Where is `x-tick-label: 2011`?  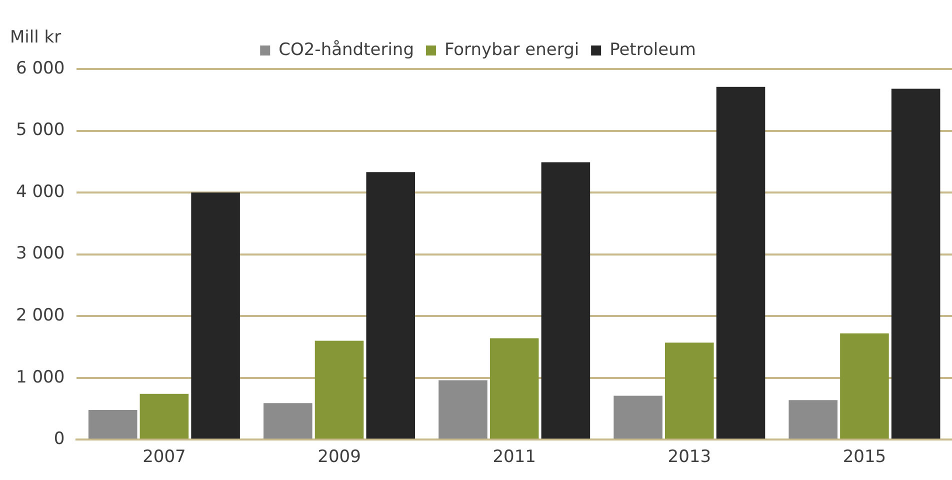 x-tick-label: 2011 is located at coordinates (514, 457).